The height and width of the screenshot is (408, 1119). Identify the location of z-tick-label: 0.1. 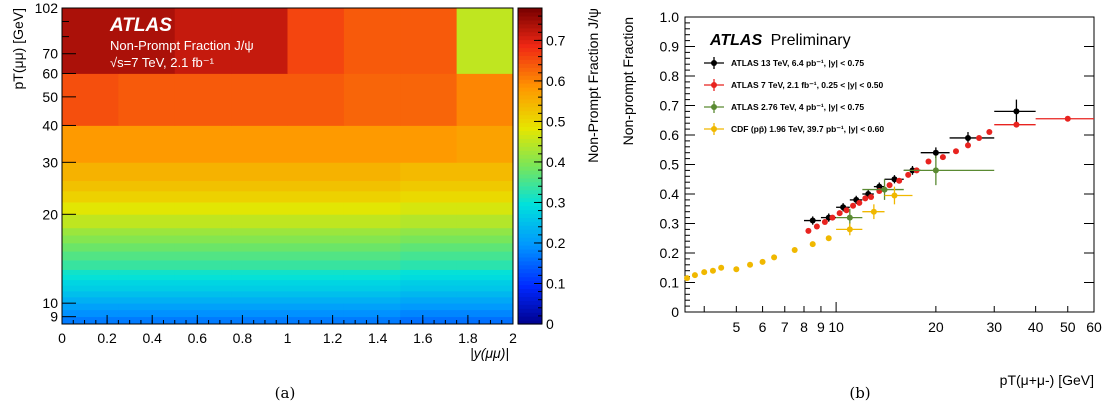
(556, 283).